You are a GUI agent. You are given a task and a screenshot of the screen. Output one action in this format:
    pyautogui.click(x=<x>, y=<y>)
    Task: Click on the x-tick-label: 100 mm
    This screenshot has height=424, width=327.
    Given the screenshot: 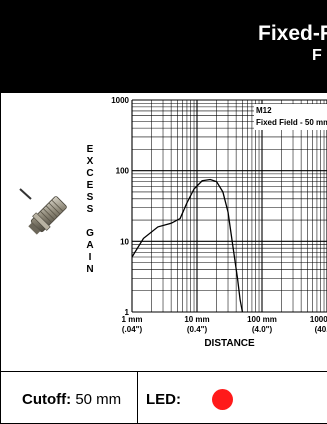 What is the action you would take?
    pyautogui.click(x=262, y=319)
    